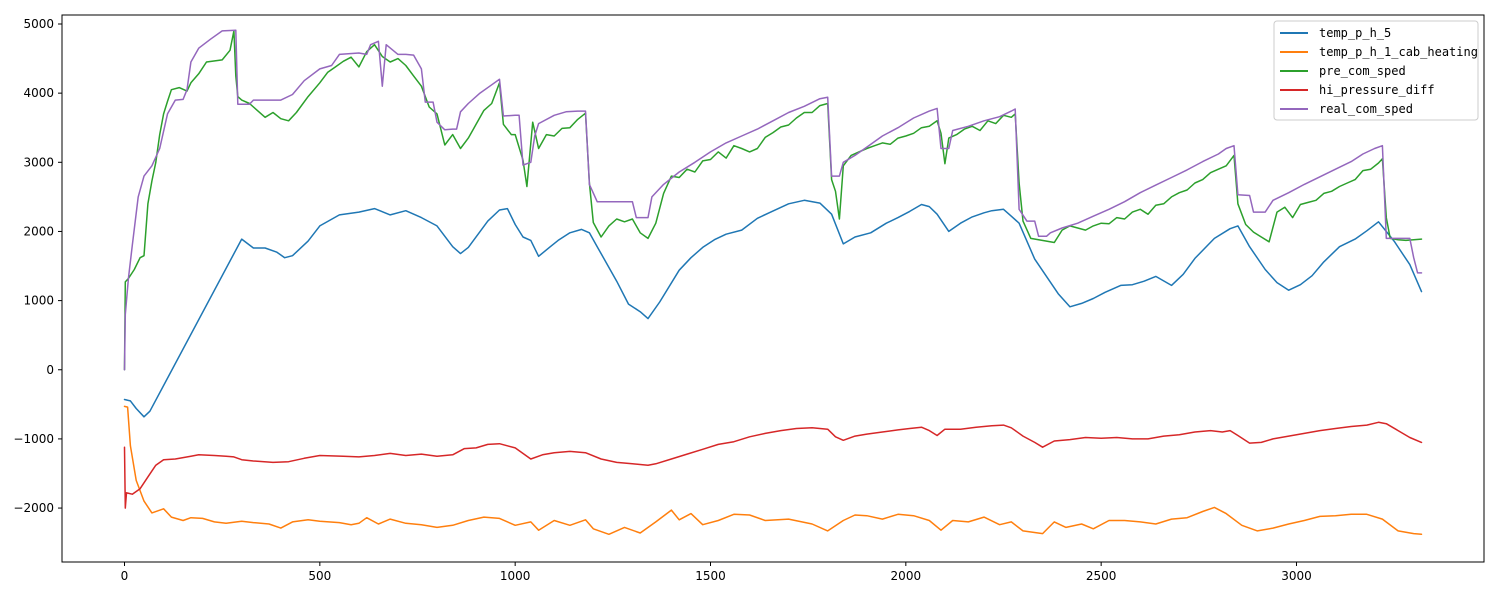 The width and height of the screenshot is (1500, 600). Describe the element at coordinates (319, 576) in the screenshot. I see `x-tick-label: 500` at that location.